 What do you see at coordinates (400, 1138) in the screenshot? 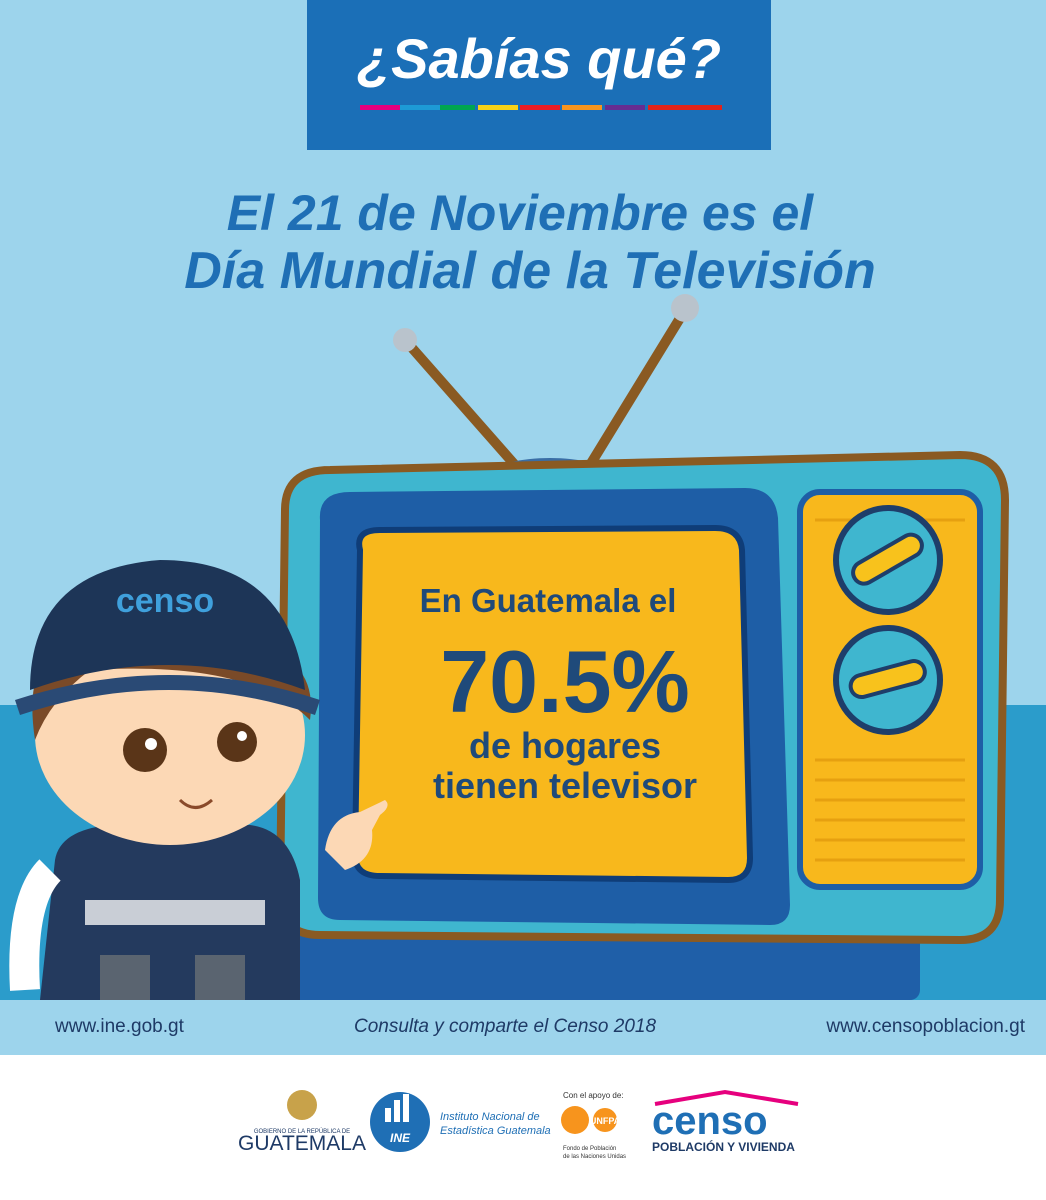
I see `logo-text: INE` at bounding box center [400, 1138].